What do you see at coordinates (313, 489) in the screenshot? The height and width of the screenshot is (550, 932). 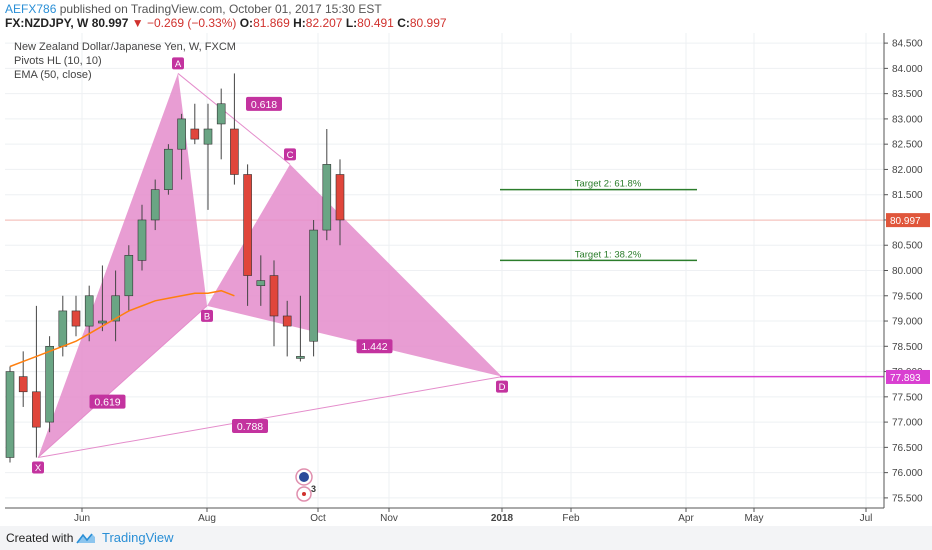 I see `event-count-label: 3` at bounding box center [313, 489].